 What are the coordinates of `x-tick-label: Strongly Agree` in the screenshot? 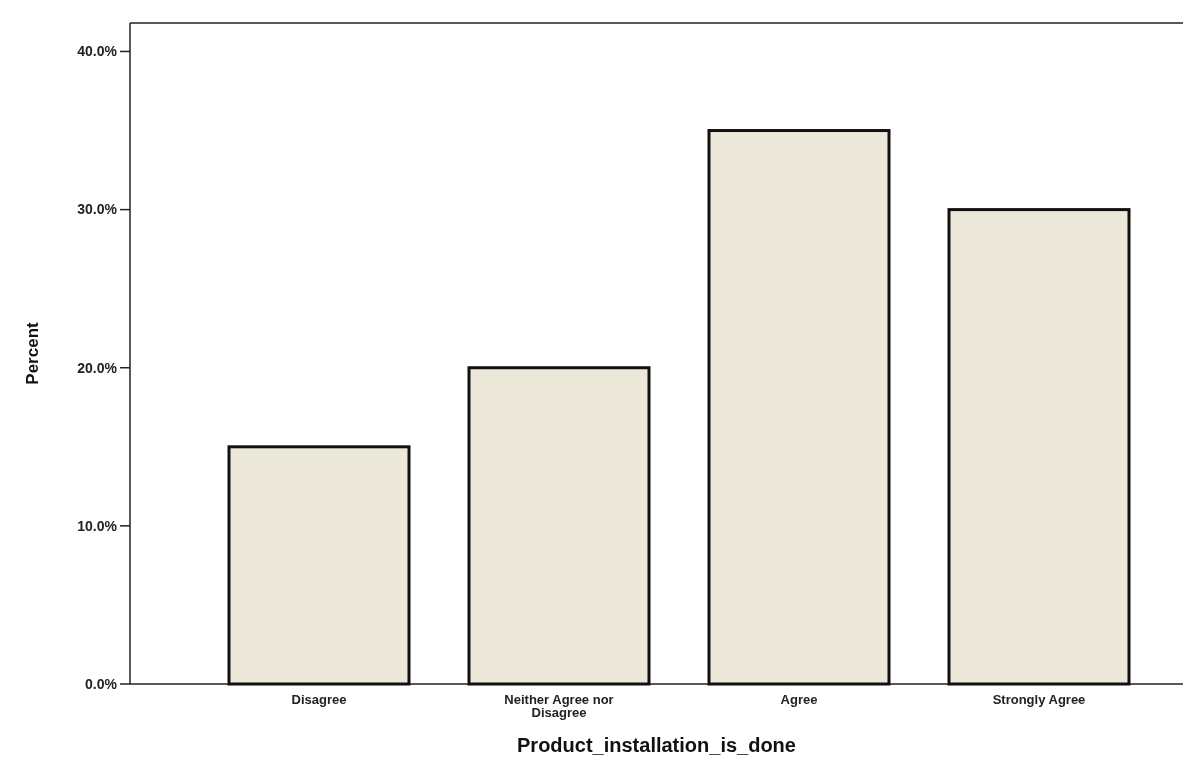 It's located at (1039, 699).